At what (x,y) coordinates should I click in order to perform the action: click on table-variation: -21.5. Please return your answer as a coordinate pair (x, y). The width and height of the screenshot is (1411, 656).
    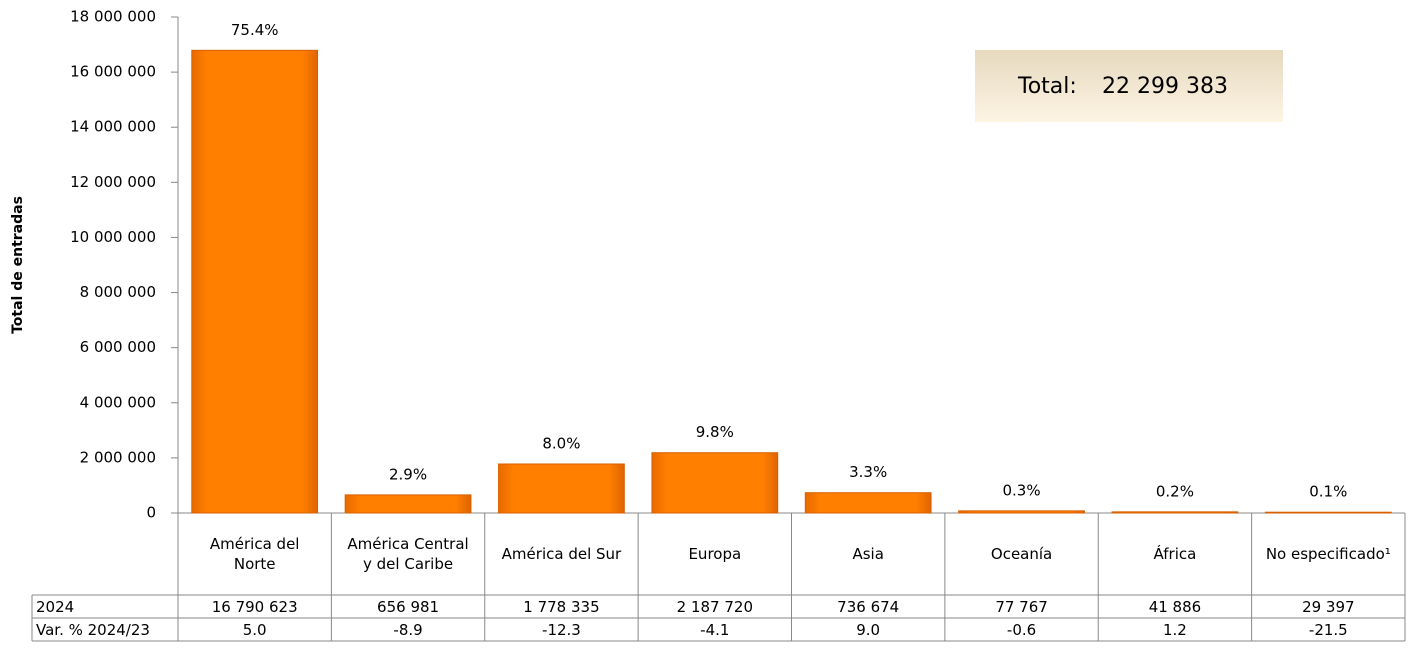
    Looking at the image, I should click on (1328, 629).